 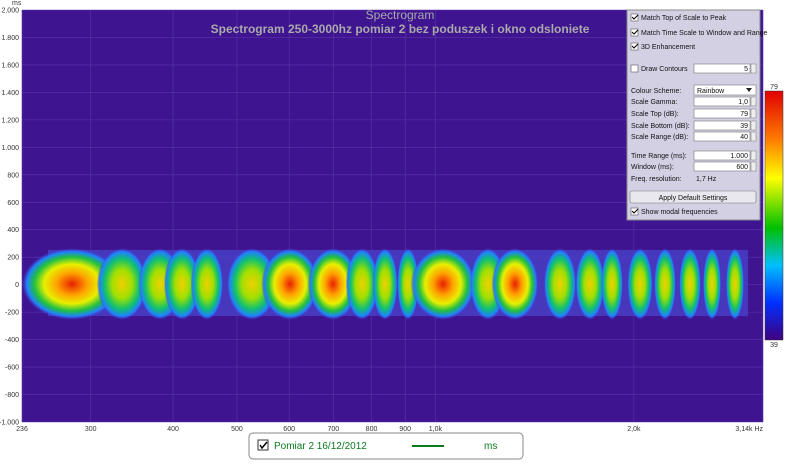 What do you see at coordinates (744, 126) in the screenshot?
I see `input-value: 39` at bounding box center [744, 126].